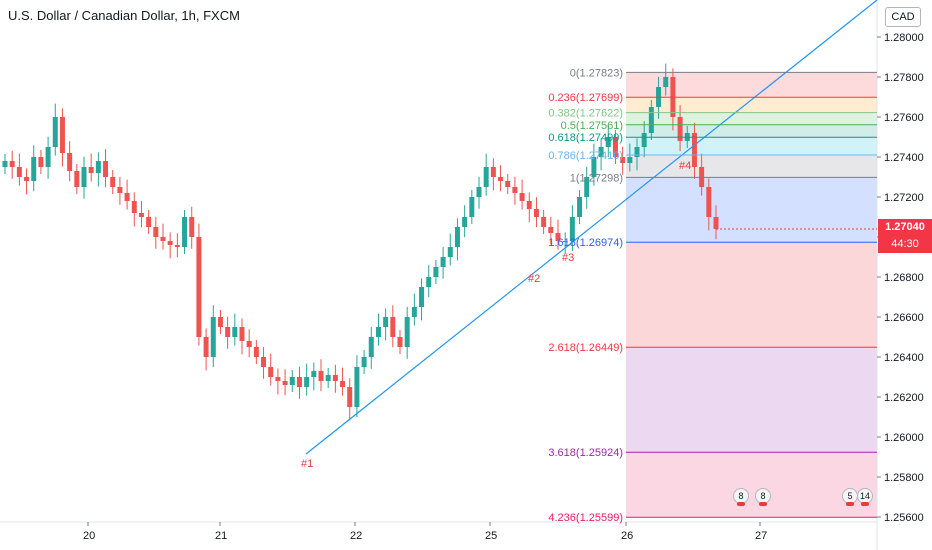  I want to click on fib-level-label: 0(1.27823), so click(596, 73).